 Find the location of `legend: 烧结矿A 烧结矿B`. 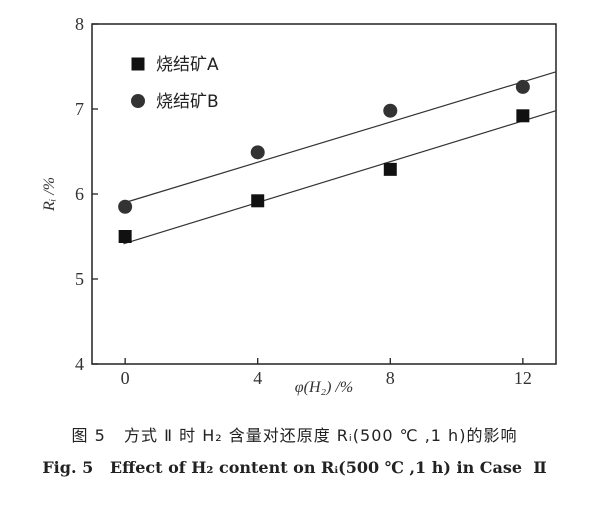

legend: 烧结矿A 烧结矿B is located at coordinates (175, 83).